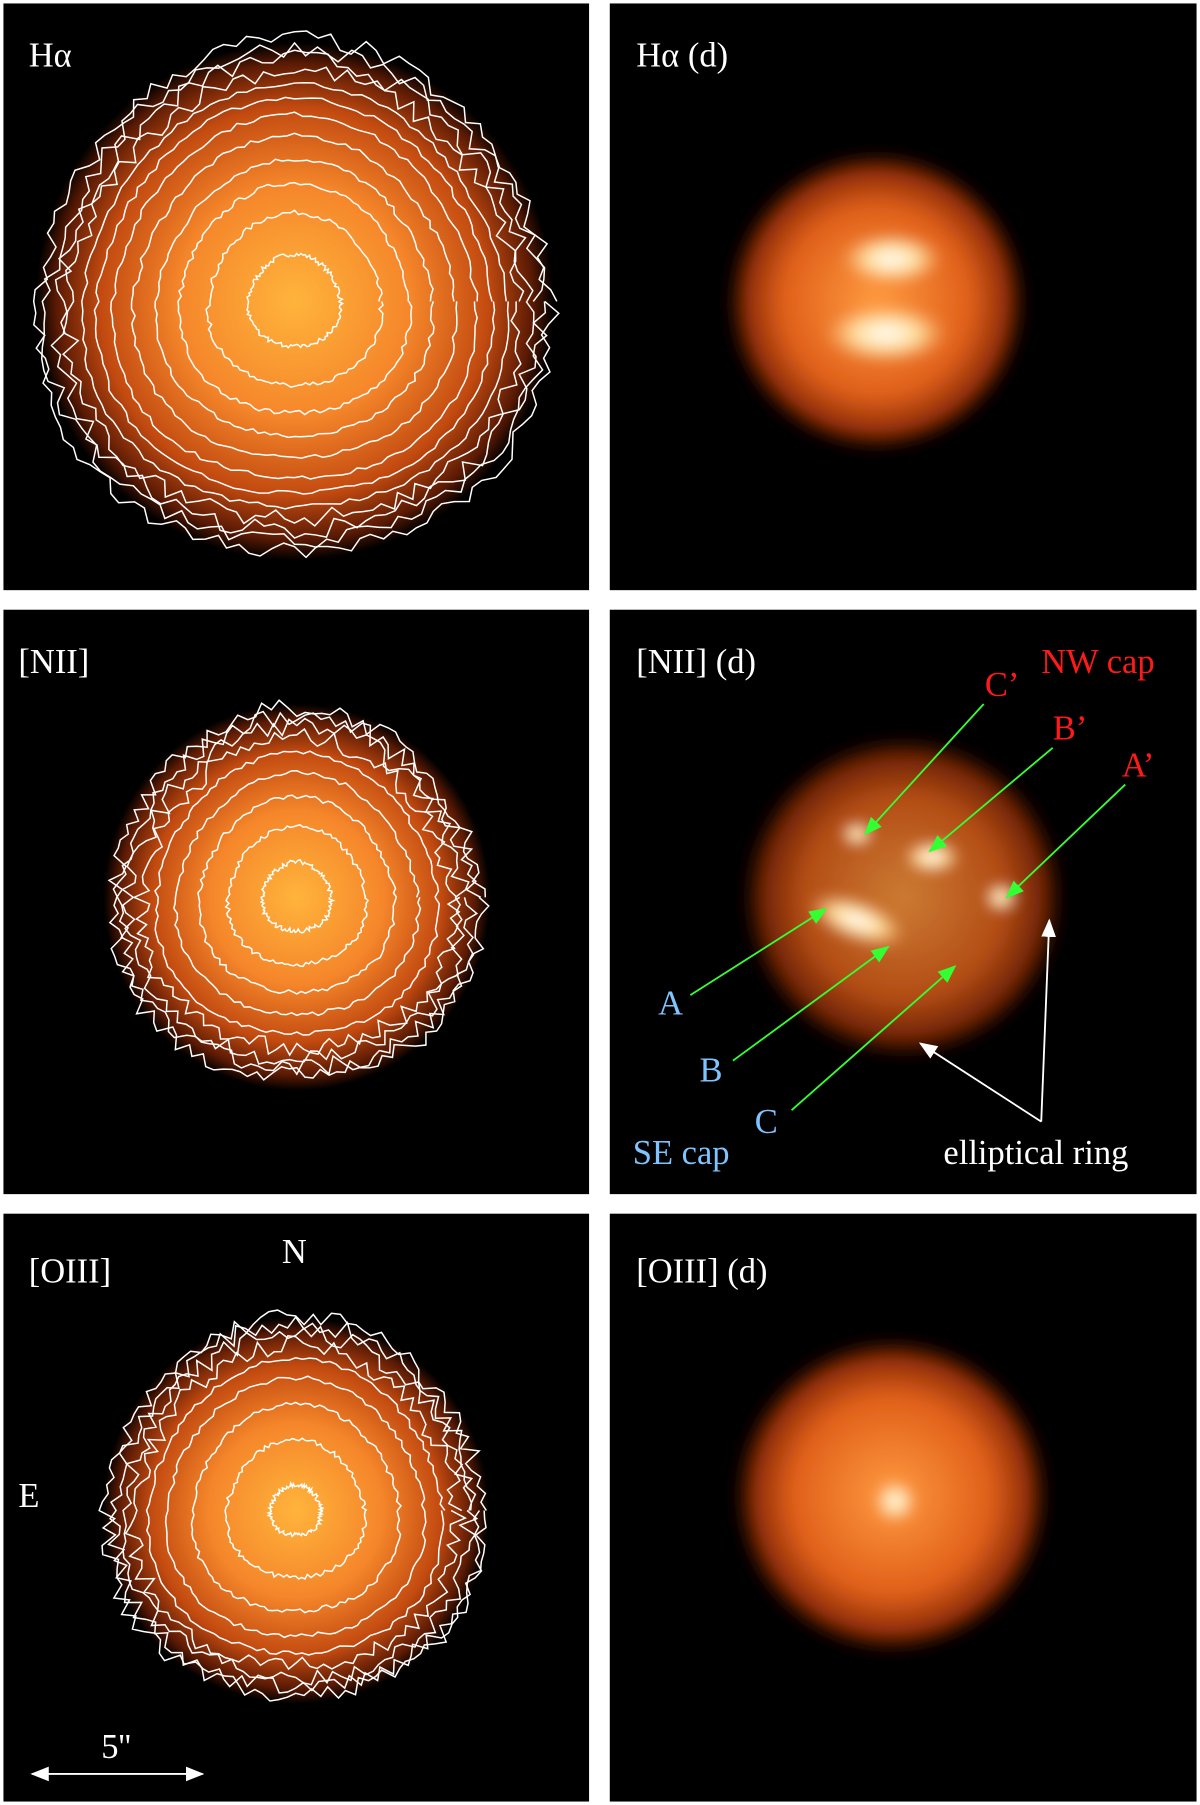  Describe the element at coordinates (1070, 729) in the screenshot. I see `annotation: B’` at that location.